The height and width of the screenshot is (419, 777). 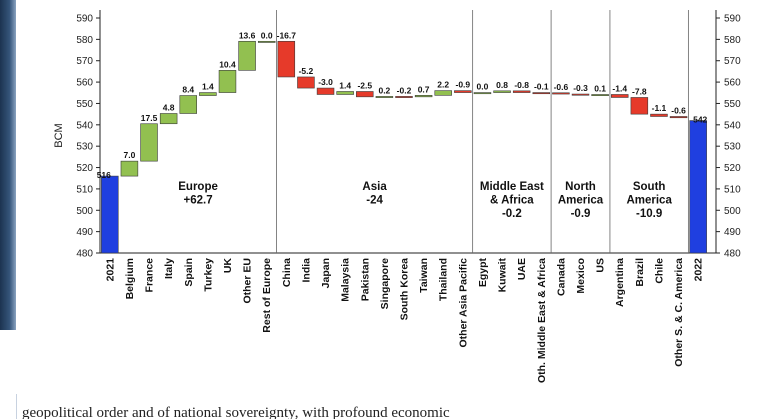 I want to click on left-margin, so click(x=8, y=374).